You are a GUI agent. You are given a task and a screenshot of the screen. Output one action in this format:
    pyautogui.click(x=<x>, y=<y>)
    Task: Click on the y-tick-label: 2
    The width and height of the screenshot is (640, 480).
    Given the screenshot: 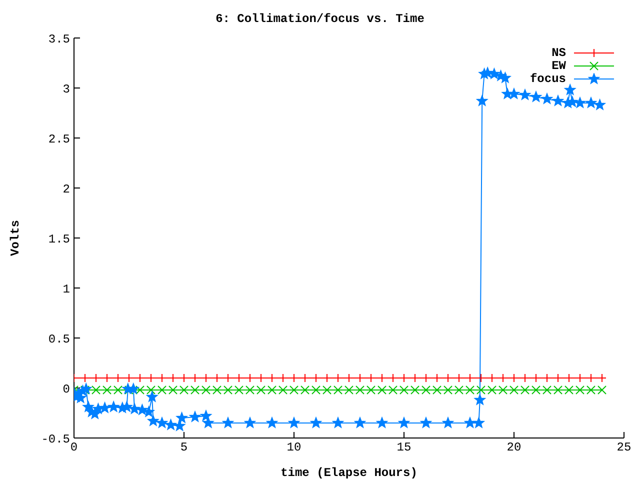 What is the action you would take?
    pyautogui.click(x=66, y=189)
    